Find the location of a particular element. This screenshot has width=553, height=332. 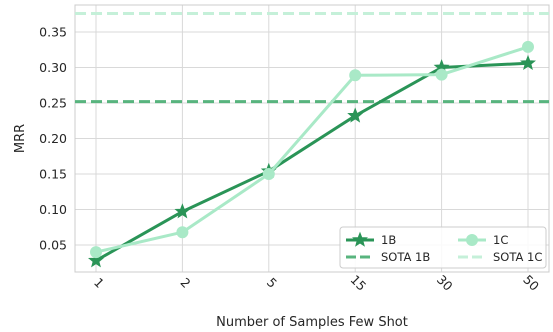

x-tick-label: 50 is located at coordinates (531, 283).